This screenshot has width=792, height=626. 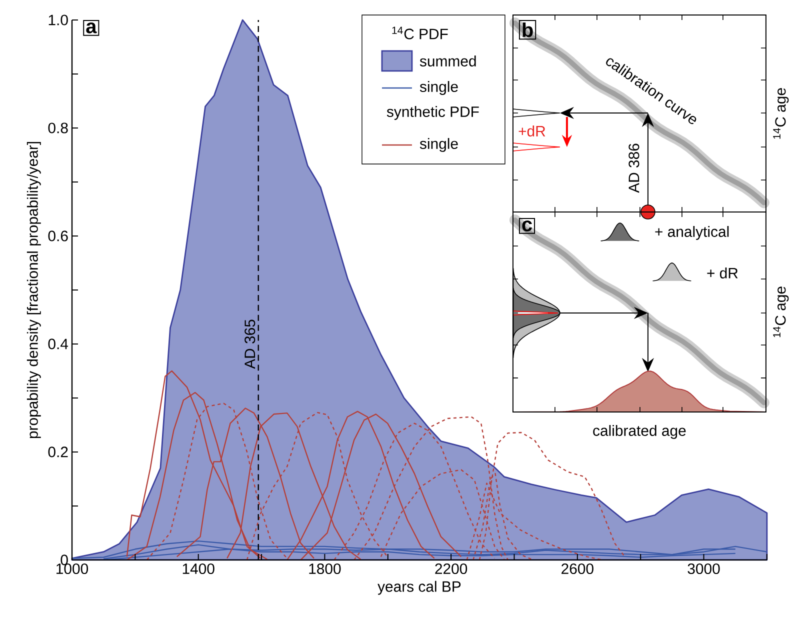 I want to click on x-tick-label: 2600, so click(x=578, y=568).